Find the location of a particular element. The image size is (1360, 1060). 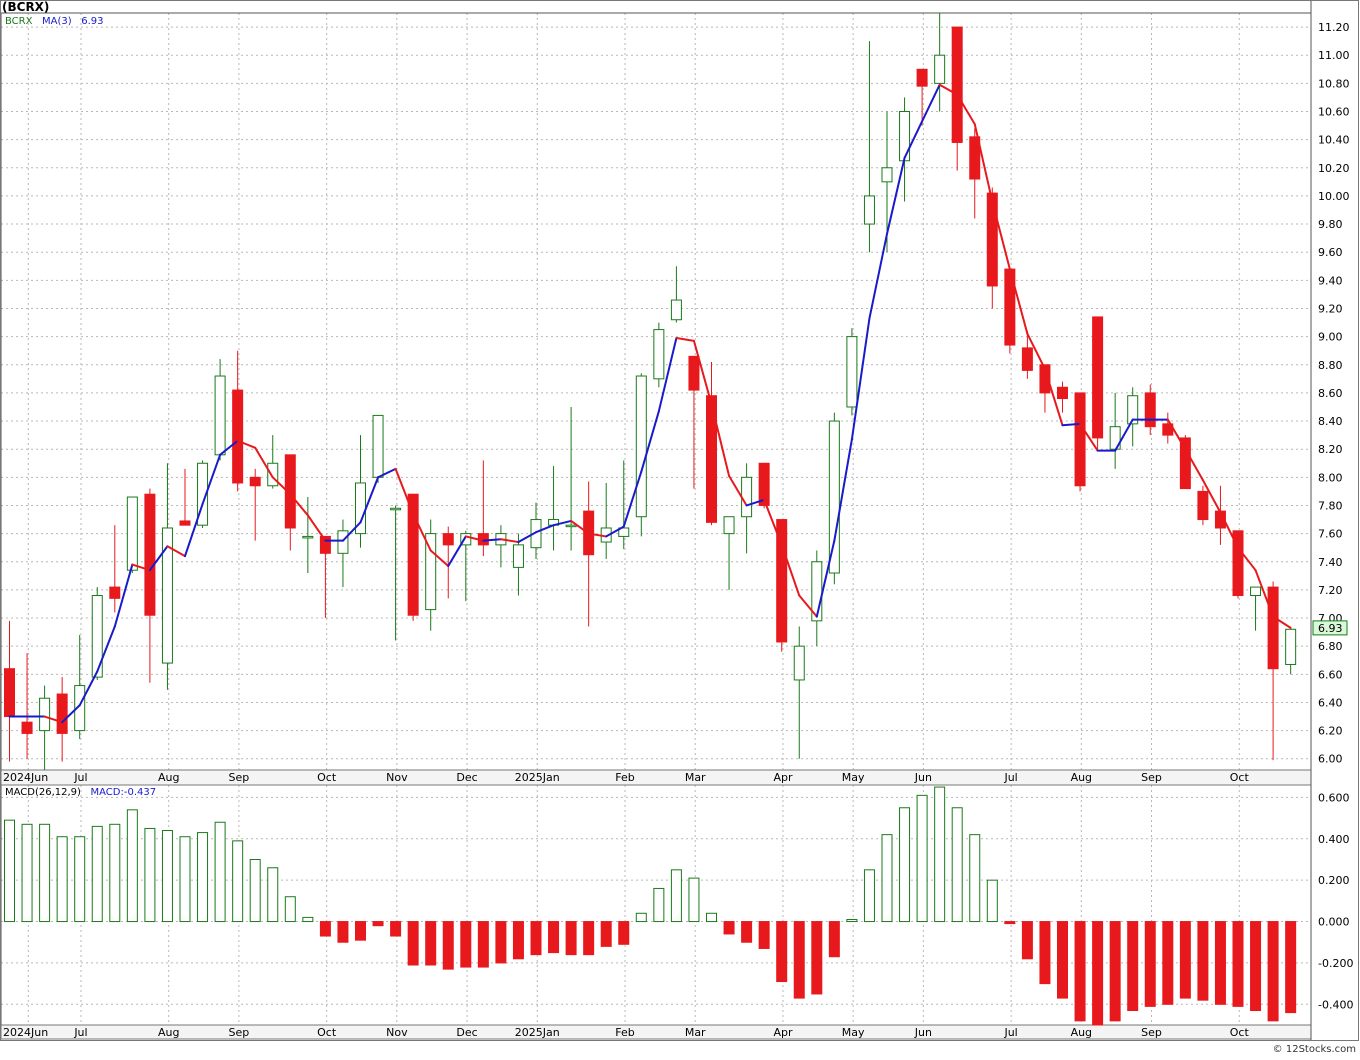

price-date-label: Nov is located at coordinates (397, 777).